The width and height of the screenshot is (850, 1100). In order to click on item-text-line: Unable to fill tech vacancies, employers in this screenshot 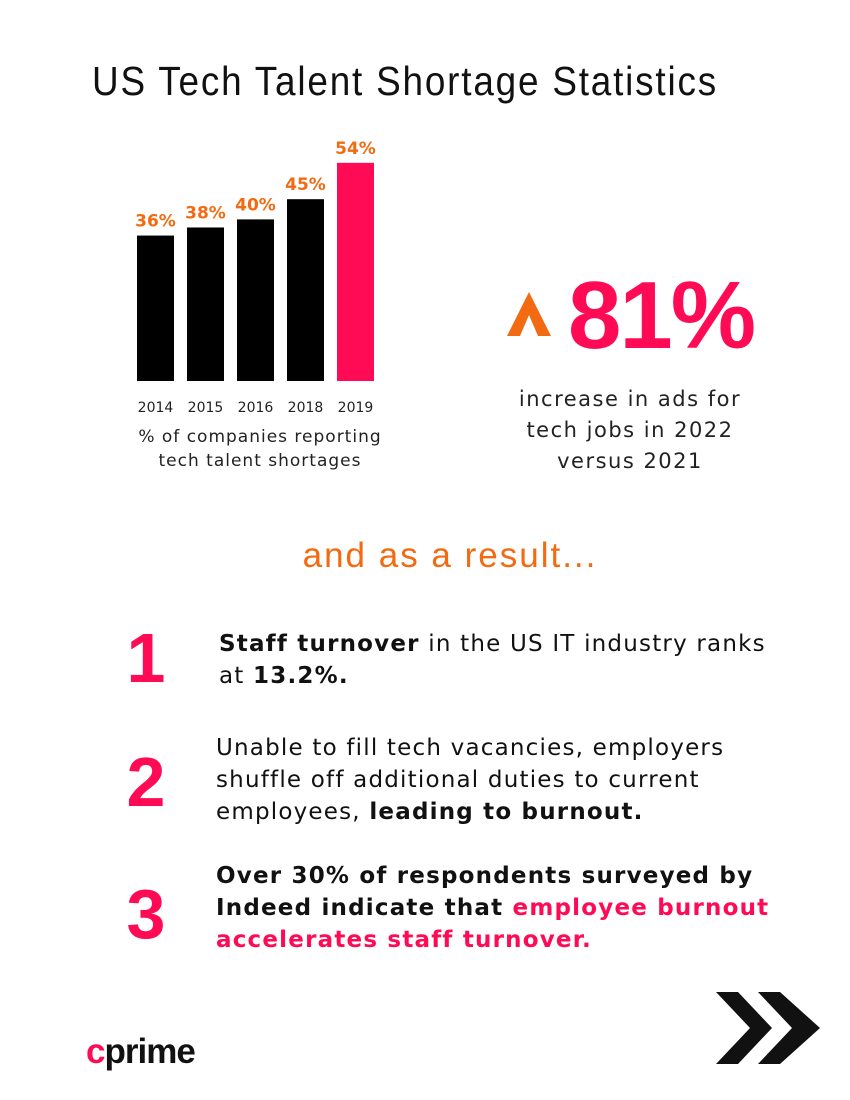, I will do `click(470, 748)`.